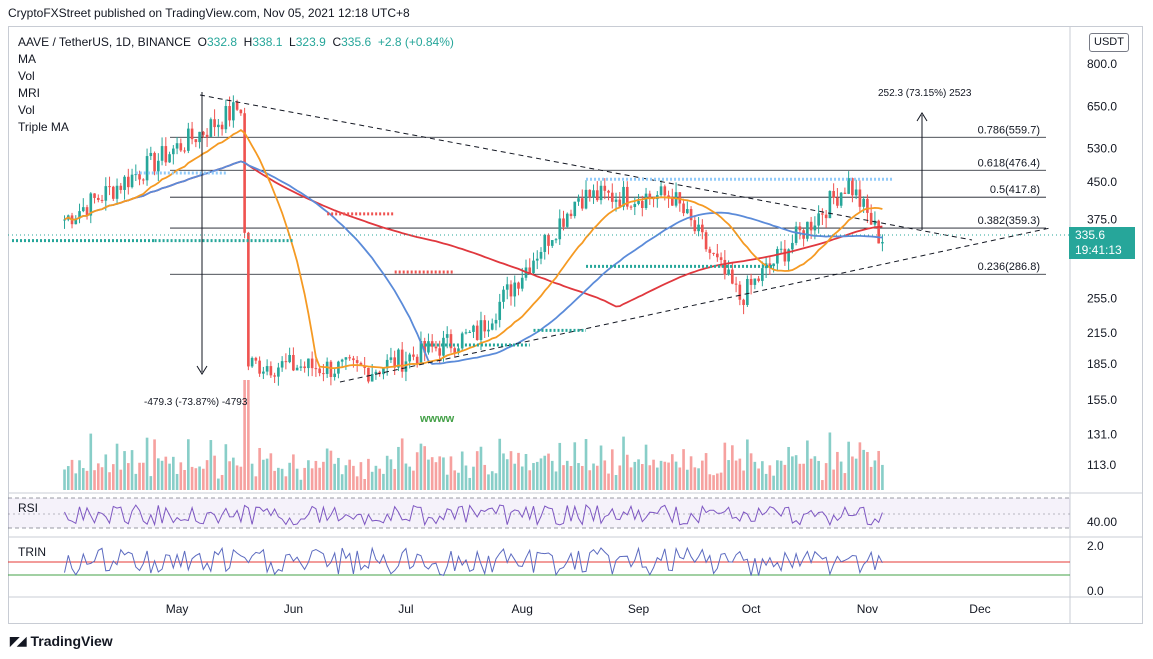 Image resolution: width=1153 pixels, height=659 pixels. Describe the element at coordinates (29, 93) in the screenshot. I see `indicator-mri: MRI` at that location.